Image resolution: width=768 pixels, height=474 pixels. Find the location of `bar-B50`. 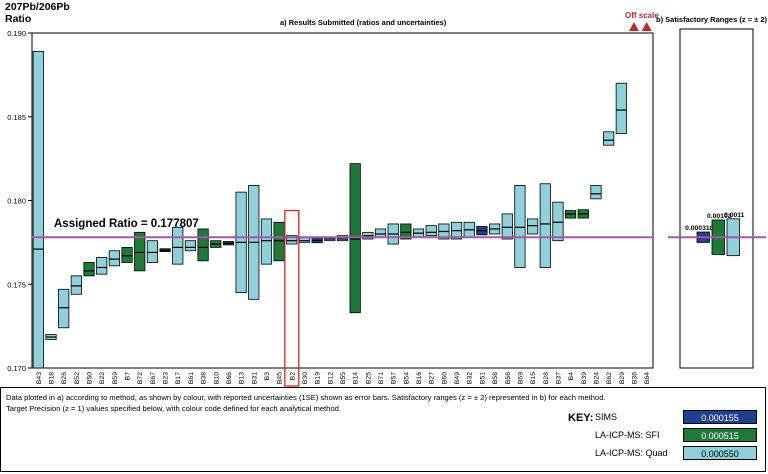

bar-B50 is located at coordinates (89, 269).